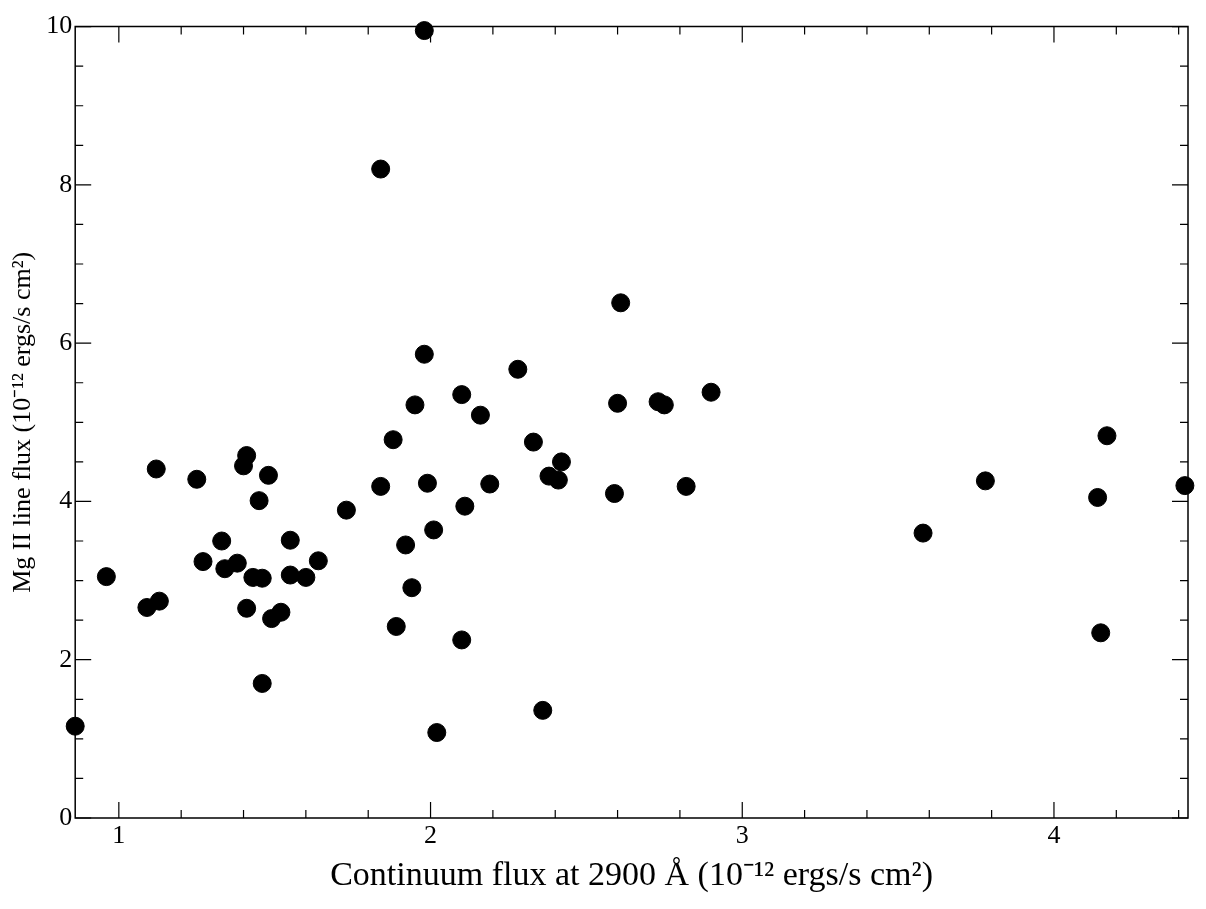 Image resolution: width=1206 pixels, height=909 pixels. What do you see at coordinates (66, 341) in the screenshot?
I see `y-tick-label: 6` at bounding box center [66, 341].